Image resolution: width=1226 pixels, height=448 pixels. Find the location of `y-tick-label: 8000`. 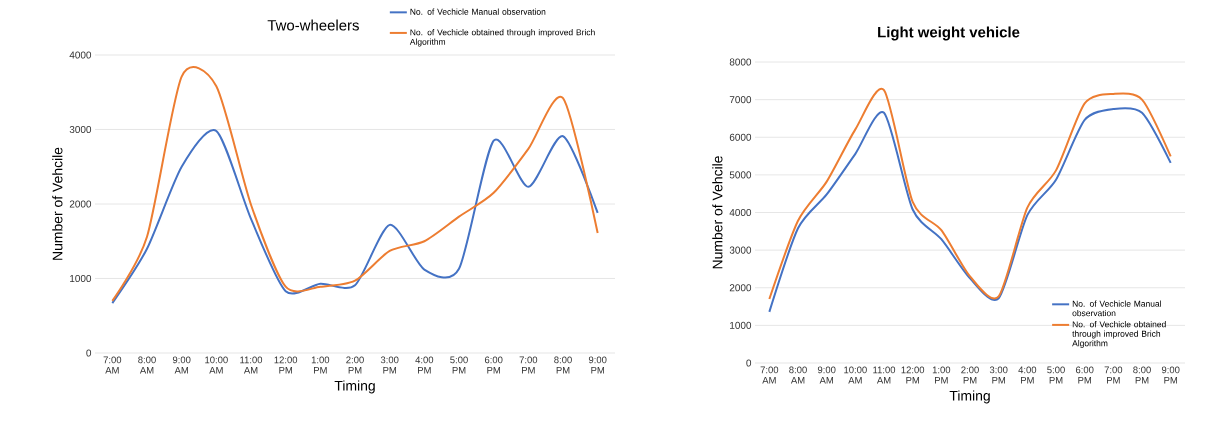

y-tick-label: 8000 is located at coordinates (740, 62).